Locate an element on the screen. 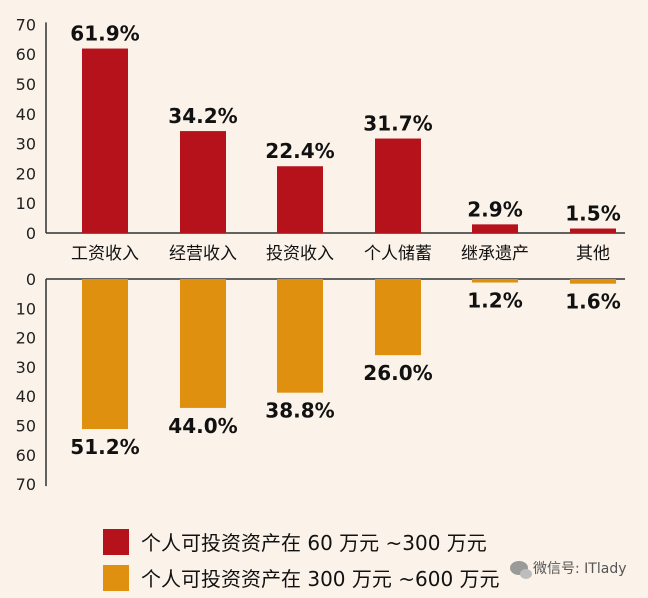 This screenshot has width=648, height=598. data-label-top: 34.2% is located at coordinates (202, 116).